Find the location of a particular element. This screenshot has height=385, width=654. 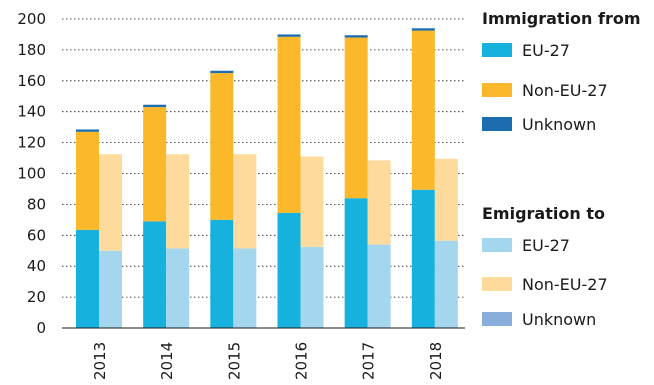

y-tick-label: 100 is located at coordinates (31, 174).